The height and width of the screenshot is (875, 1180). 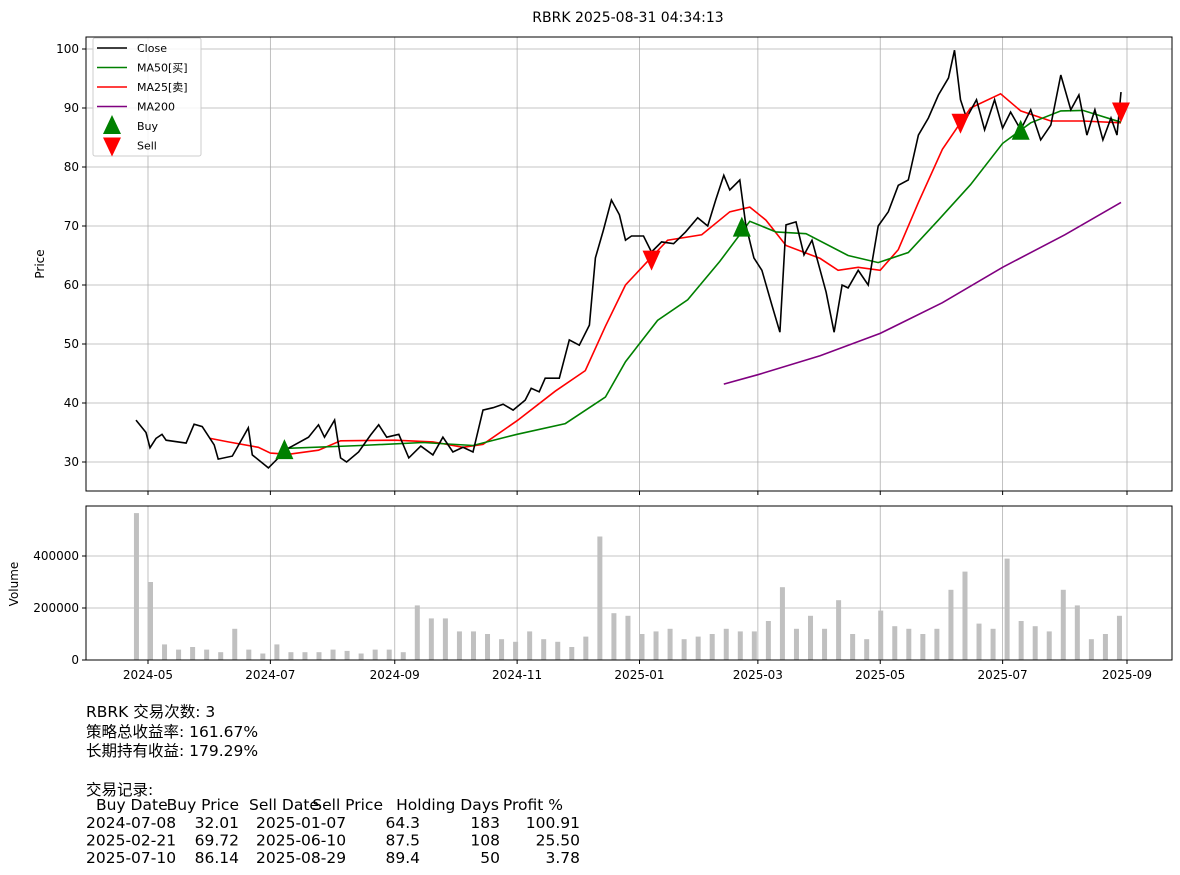 I want to click on series-ma200-line, so click(x=922, y=293).